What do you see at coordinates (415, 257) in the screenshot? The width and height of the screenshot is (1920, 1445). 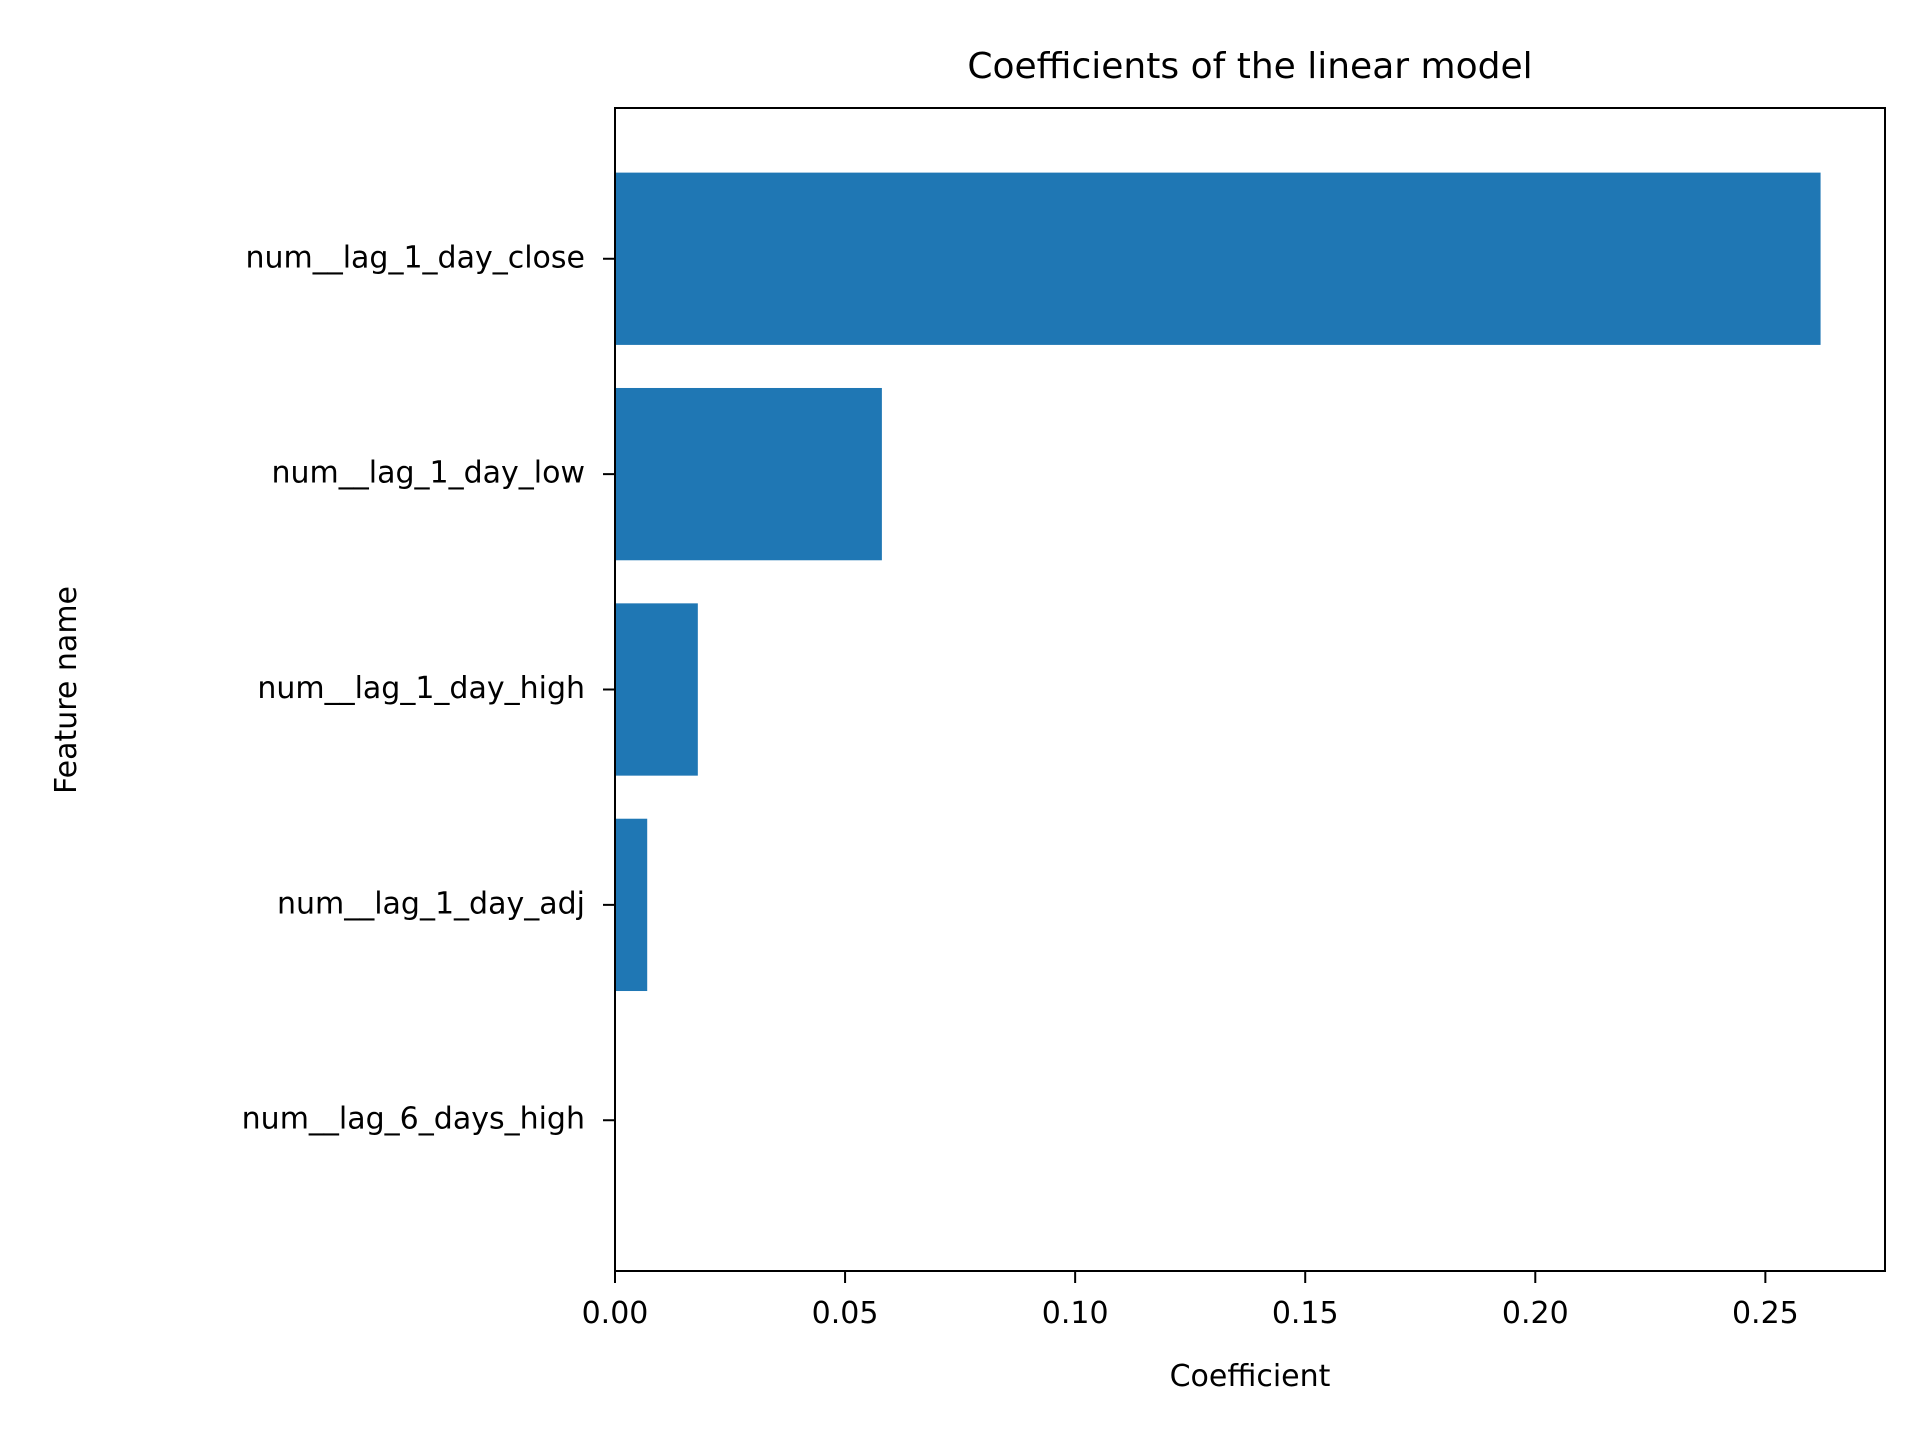 I see `y-tick-label: num__lag_1_day_close` at bounding box center [415, 257].